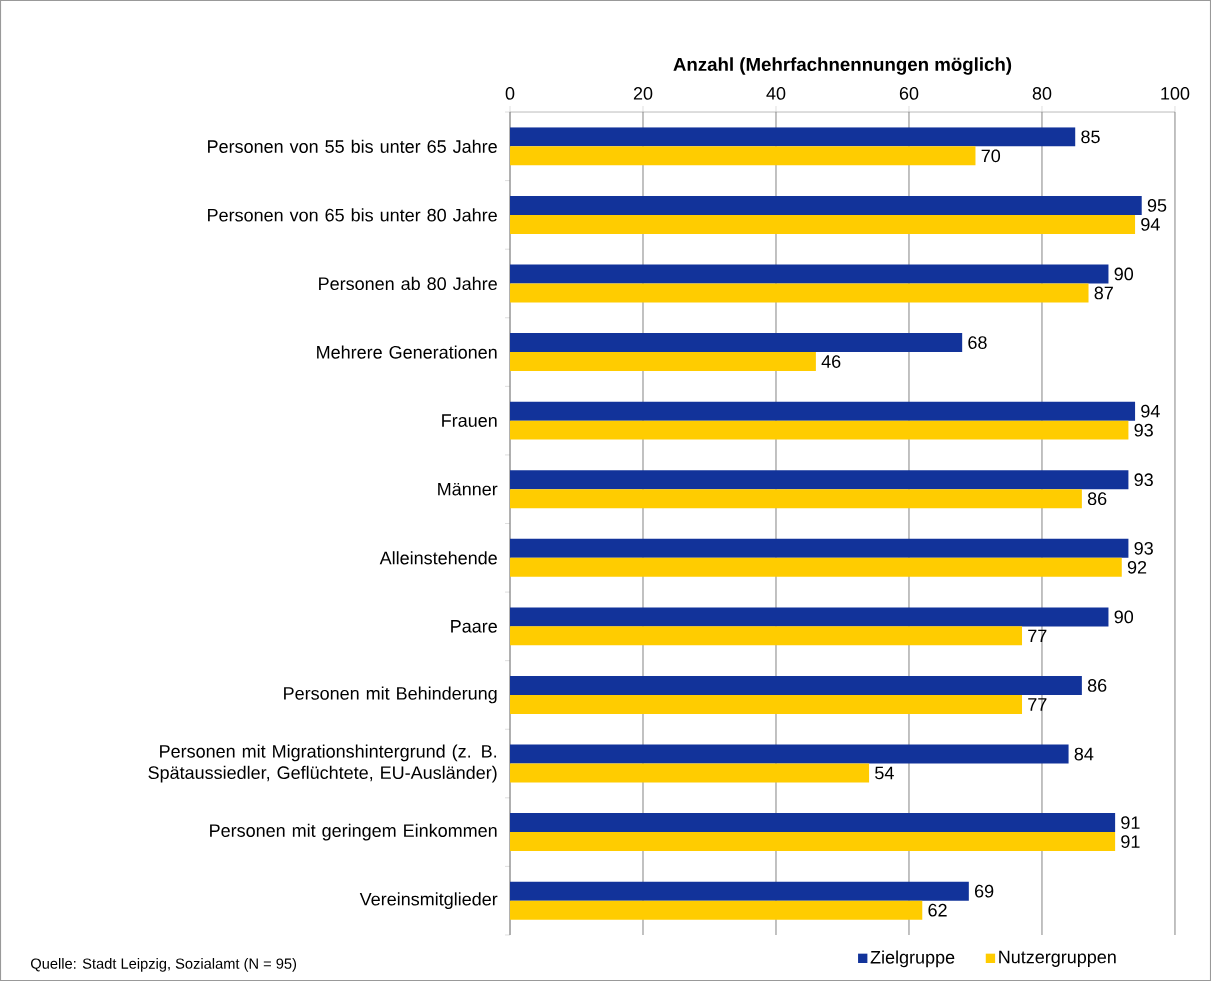 Image resolution: width=1211 pixels, height=981 pixels. Describe the element at coordinates (163, 965) in the screenshot. I see `source-note: Quelle: Stadt Leipzig, Sozialamt (N = 95)` at that location.